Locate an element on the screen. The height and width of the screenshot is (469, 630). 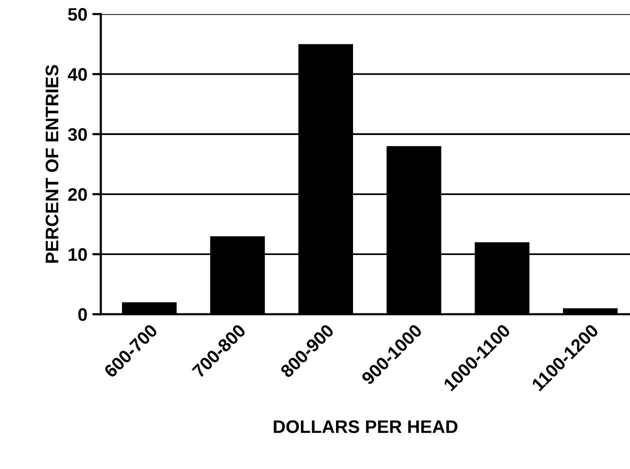
y-axis-title: PERCENT OF ENTRIES is located at coordinates (52, 164).